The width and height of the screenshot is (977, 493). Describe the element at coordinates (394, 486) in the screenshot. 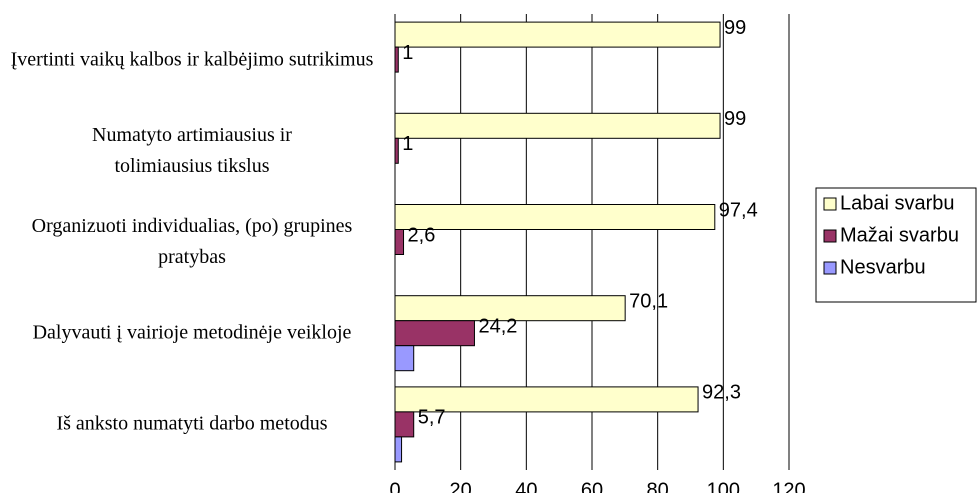

I see `x-tick-label: 0` at that location.